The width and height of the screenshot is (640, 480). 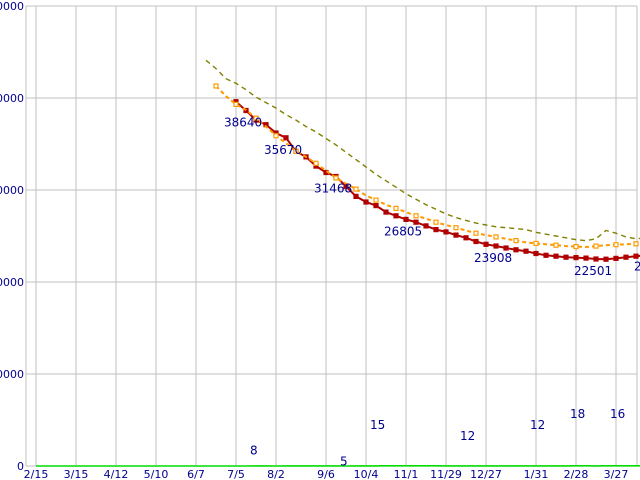 What do you see at coordinates (156, 474) in the screenshot?
I see `x-axis-tick-label: 5/10` at bounding box center [156, 474].